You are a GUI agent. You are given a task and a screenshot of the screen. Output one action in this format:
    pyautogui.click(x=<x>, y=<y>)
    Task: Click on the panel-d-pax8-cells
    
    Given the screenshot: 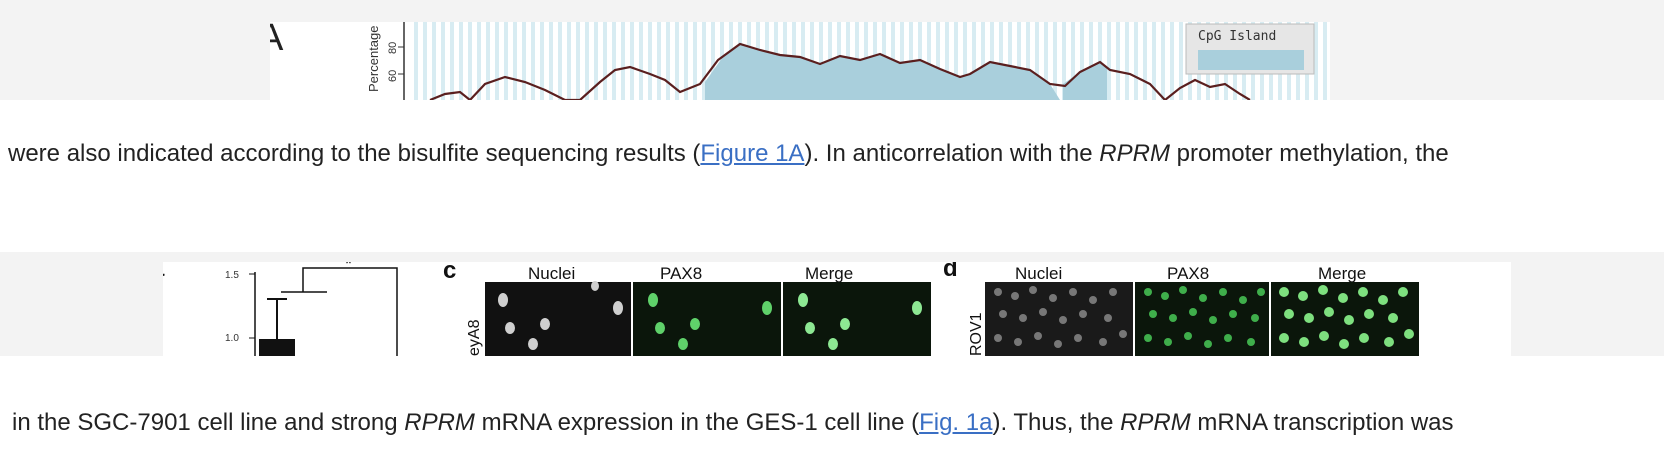 What is the action you would take?
    pyautogui.click(x=1204, y=317)
    